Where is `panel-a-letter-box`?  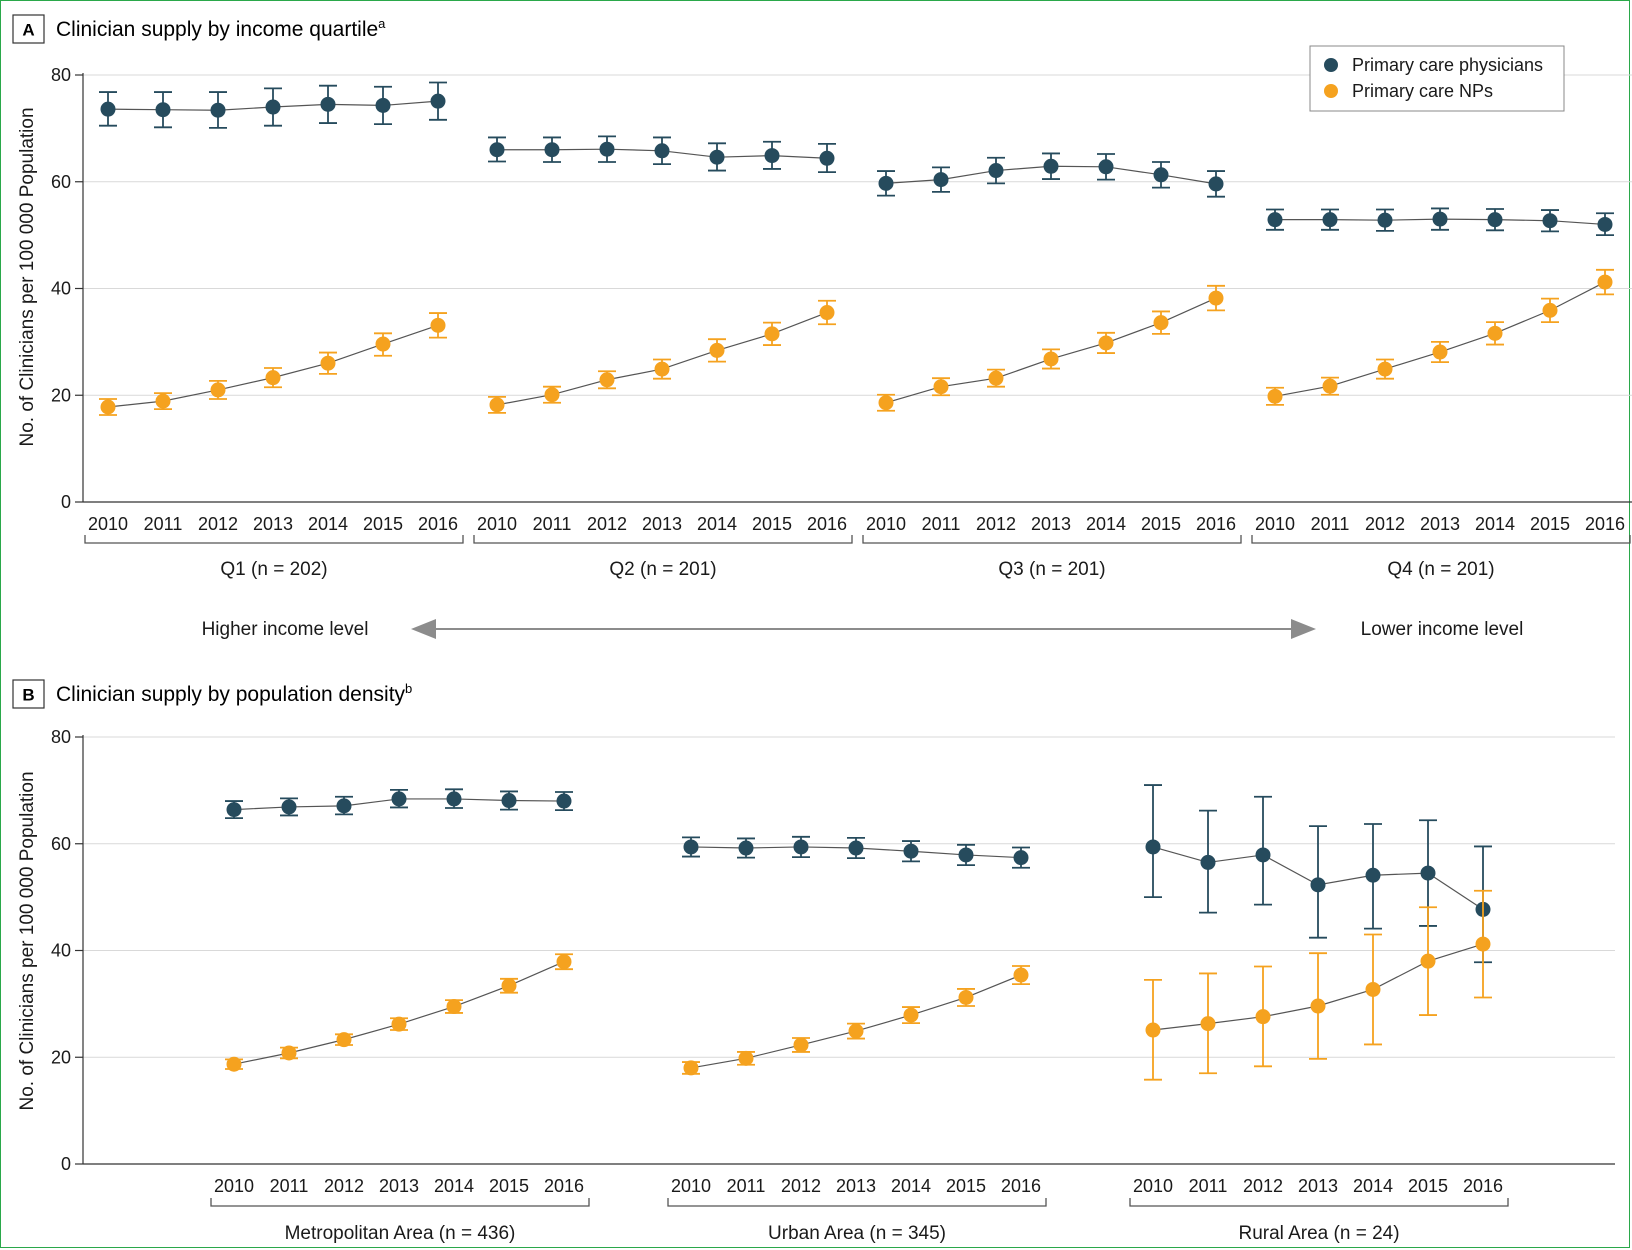
panel-a-letter-box is located at coordinates (28, 29).